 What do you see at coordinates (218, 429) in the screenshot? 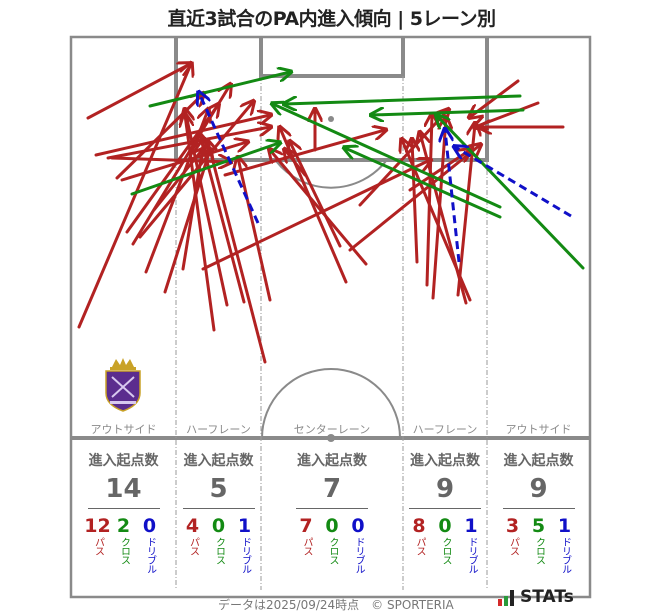
I see `lane-label-left-halfspace: ハーフレーン` at bounding box center [218, 429].